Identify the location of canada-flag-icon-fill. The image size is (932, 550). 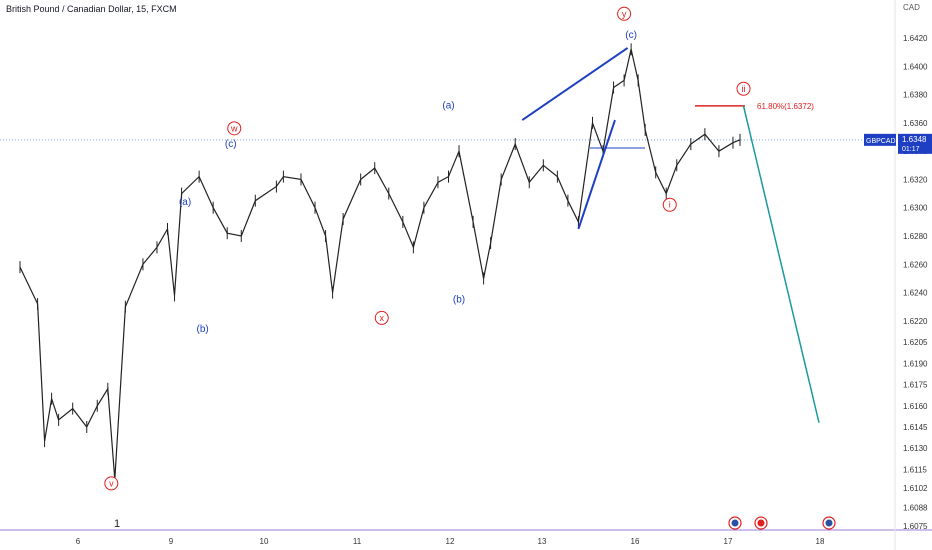
(761, 523).